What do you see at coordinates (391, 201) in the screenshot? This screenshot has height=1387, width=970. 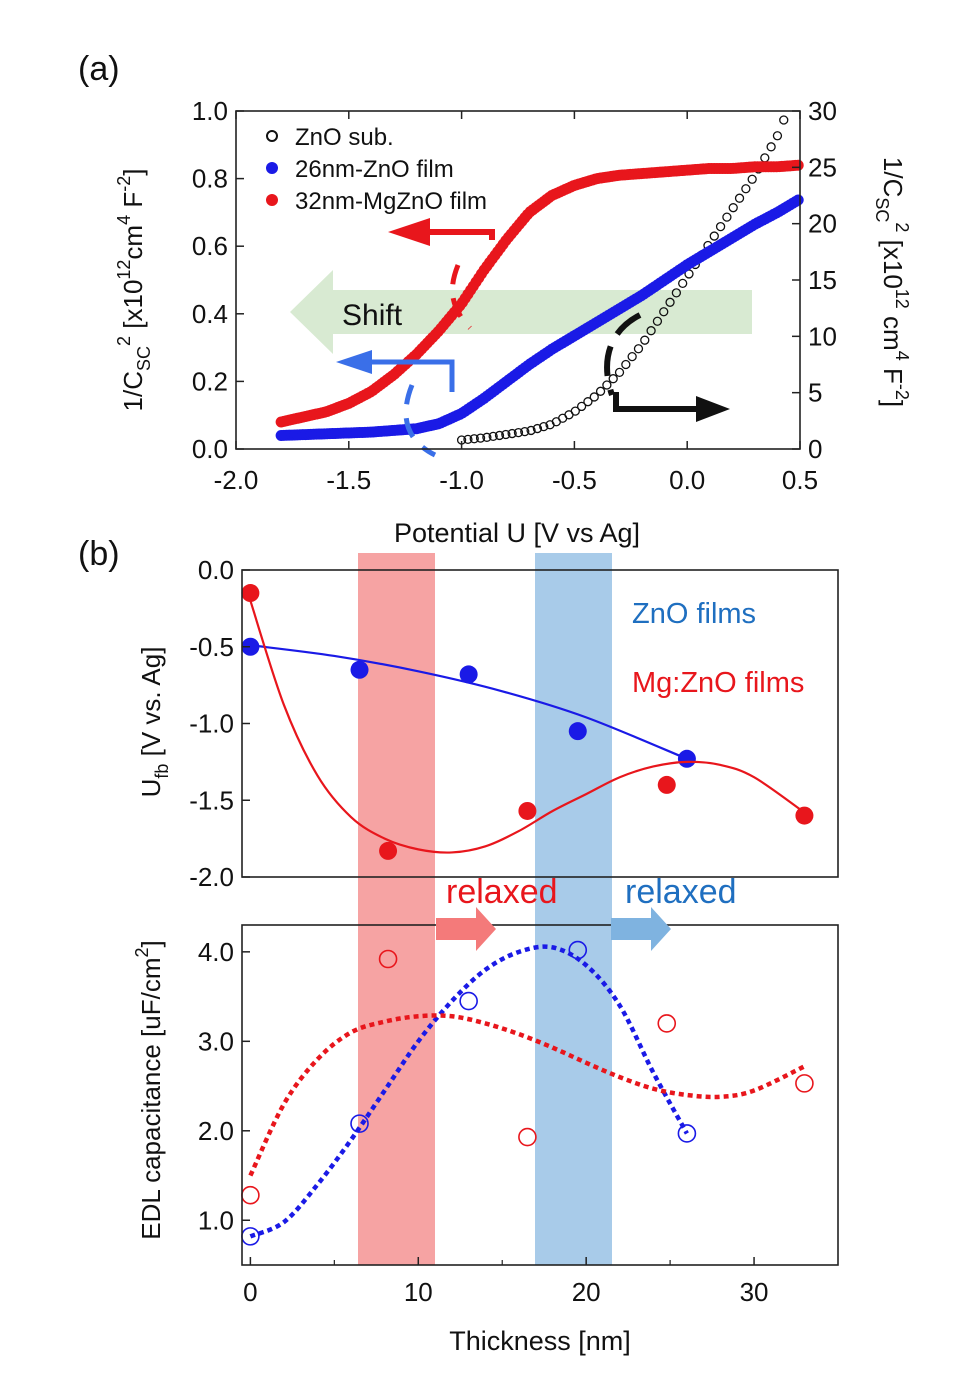 I see `legend-label-mgzno-film: 32nm-MgZnO film` at bounding box center [391, 201].